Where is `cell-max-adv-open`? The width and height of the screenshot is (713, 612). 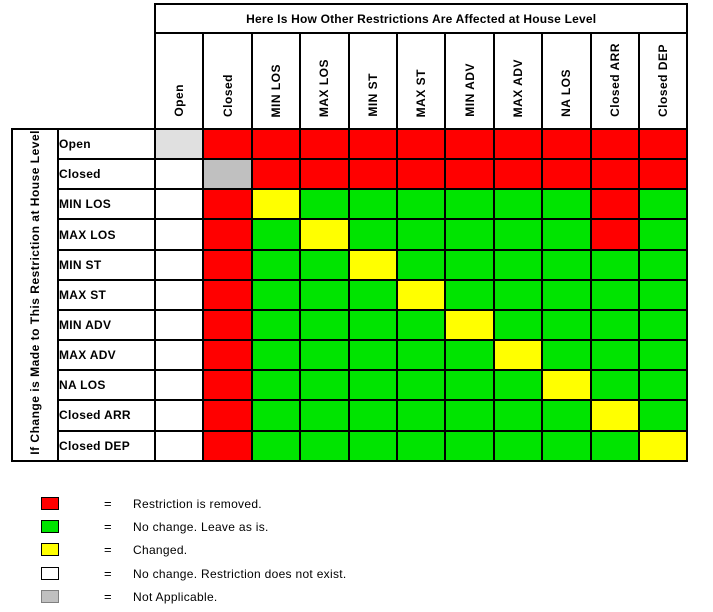
cell-max-adv-open is located at coordinates (179, 355).